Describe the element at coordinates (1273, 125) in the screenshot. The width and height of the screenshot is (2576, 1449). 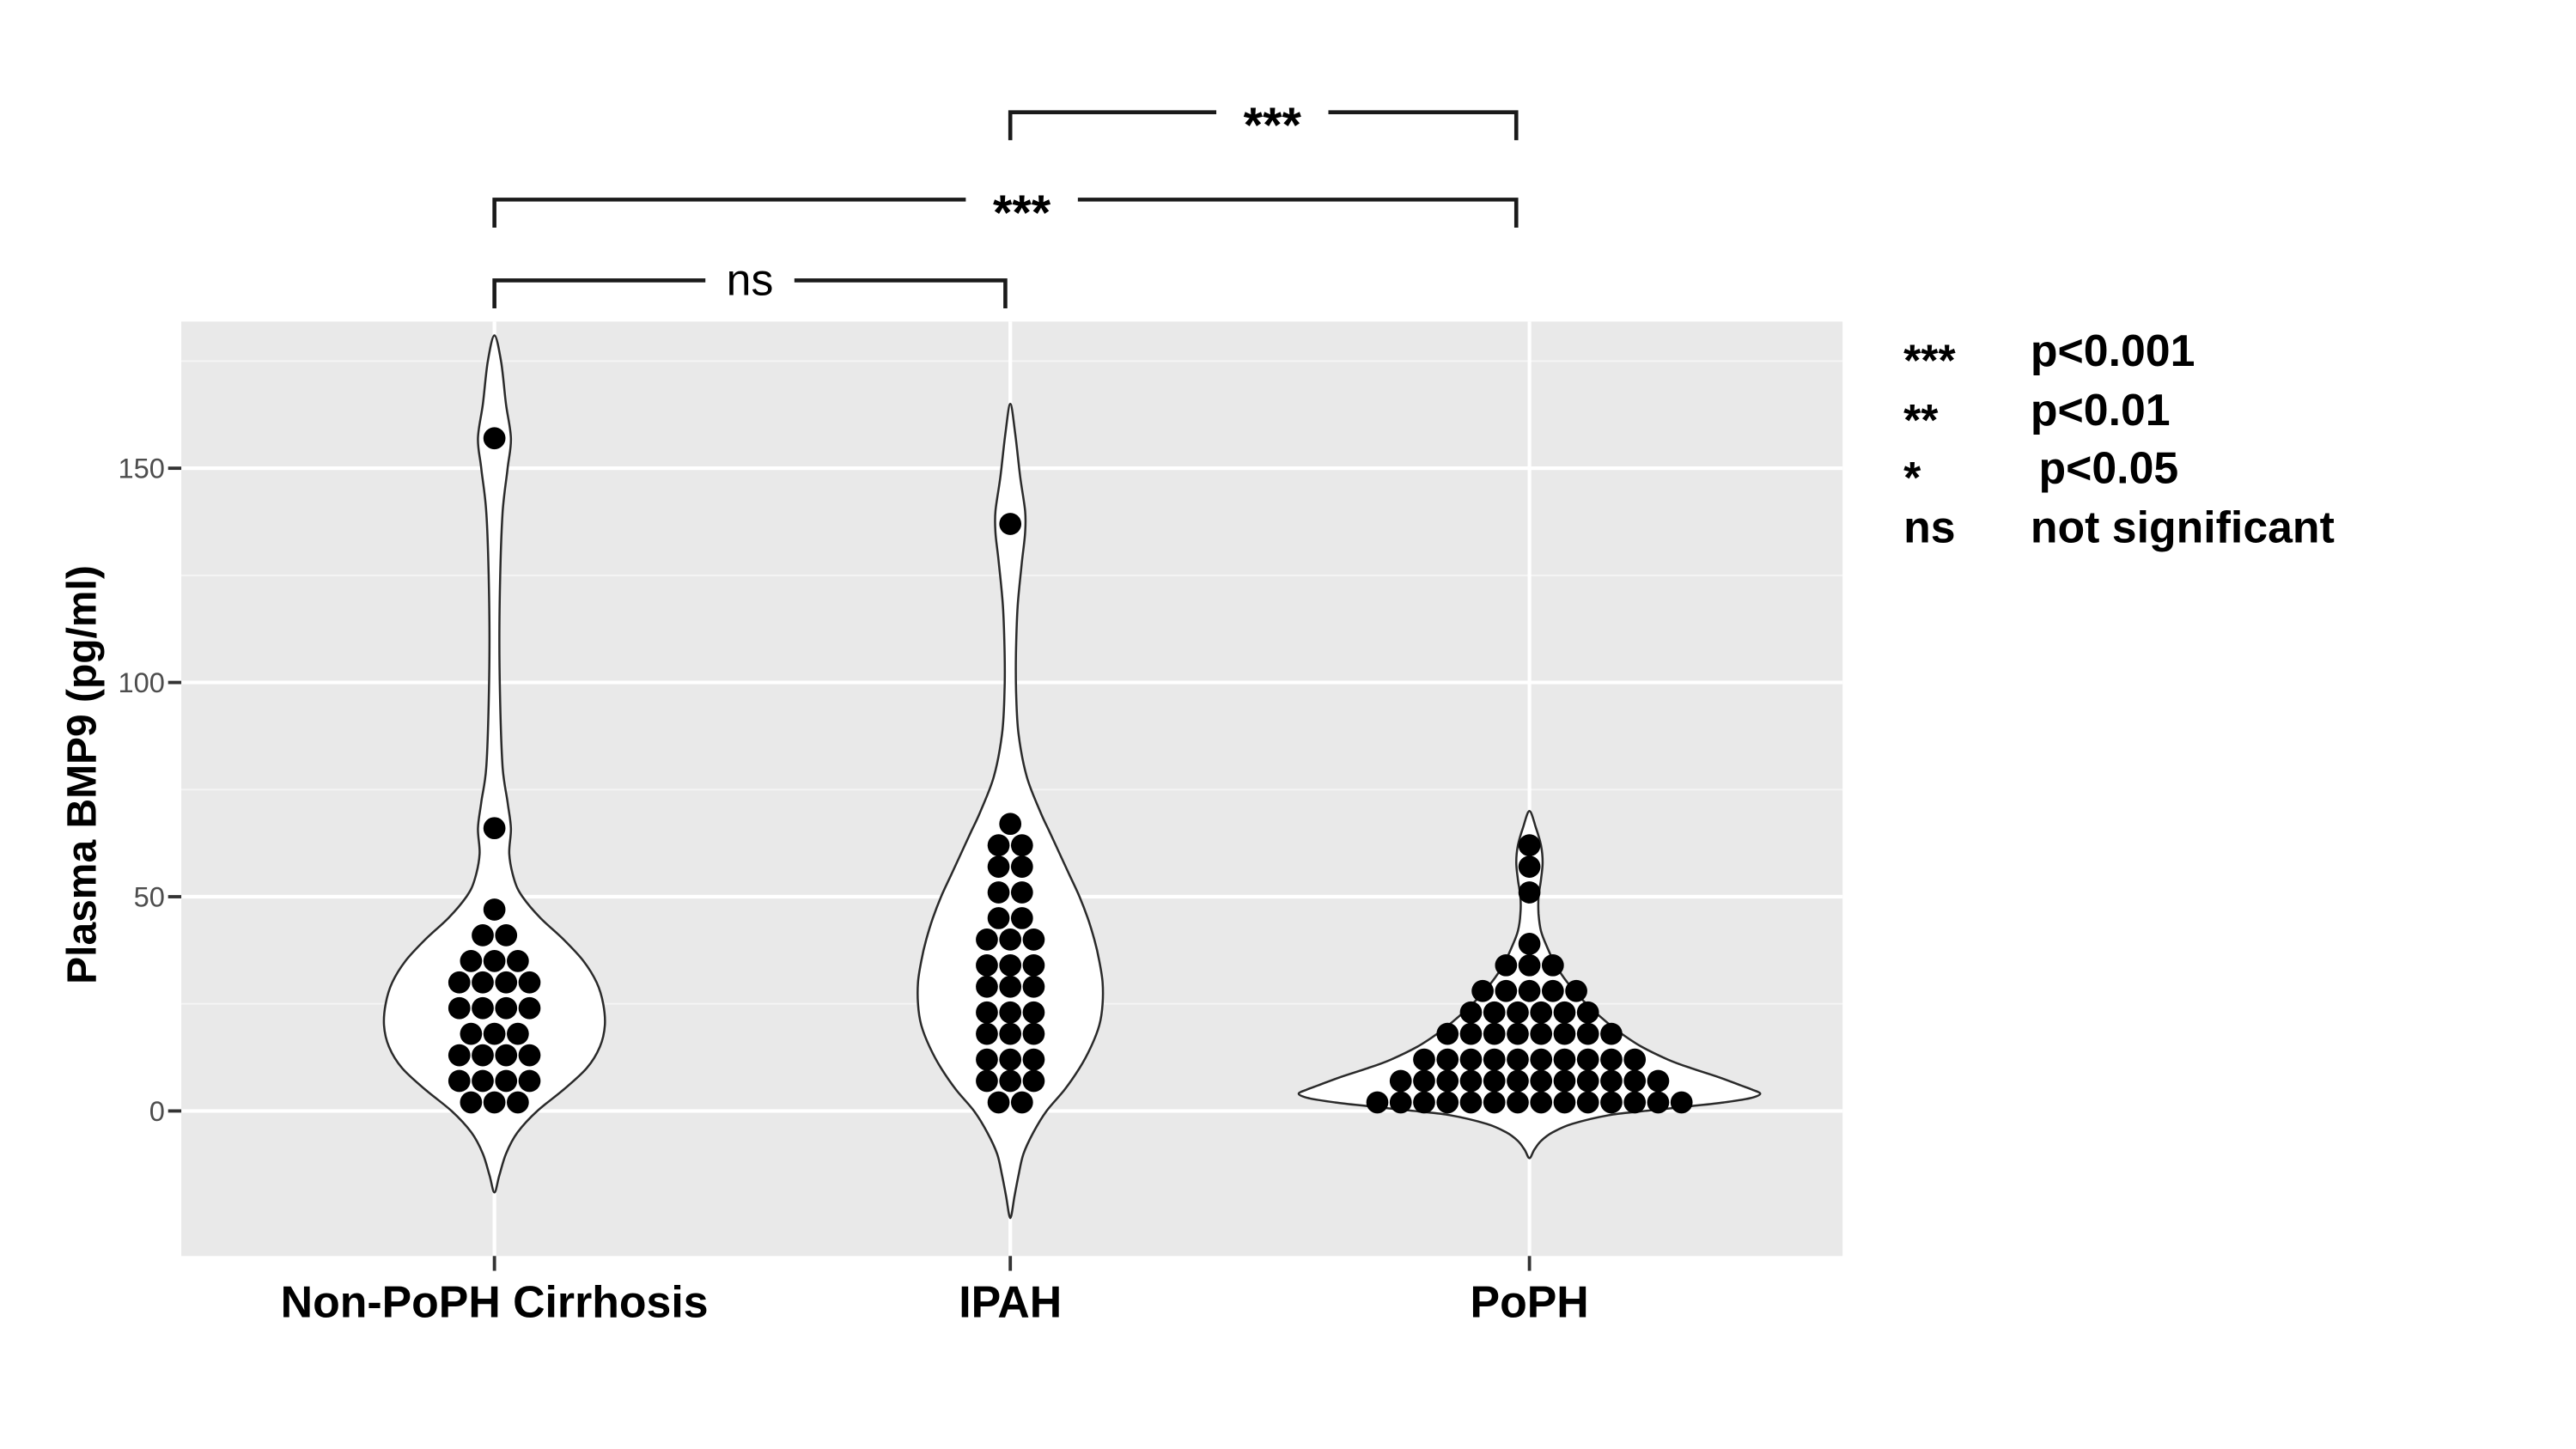
I see `bracket-label-ipah-vs-poph: ***` at that location.